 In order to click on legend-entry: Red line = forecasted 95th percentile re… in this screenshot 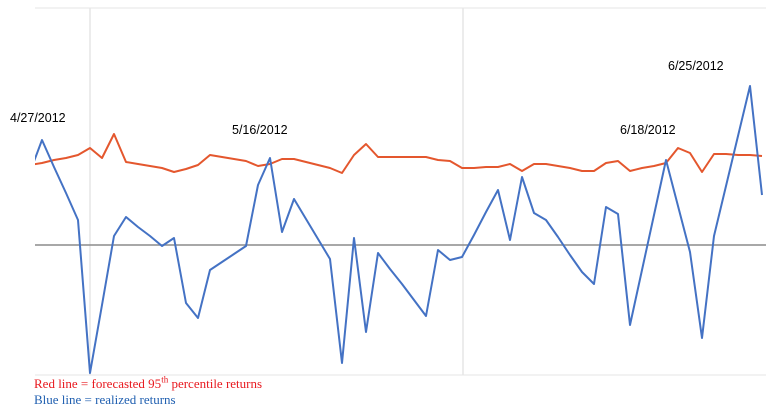, I will do `click(148, 382)`.